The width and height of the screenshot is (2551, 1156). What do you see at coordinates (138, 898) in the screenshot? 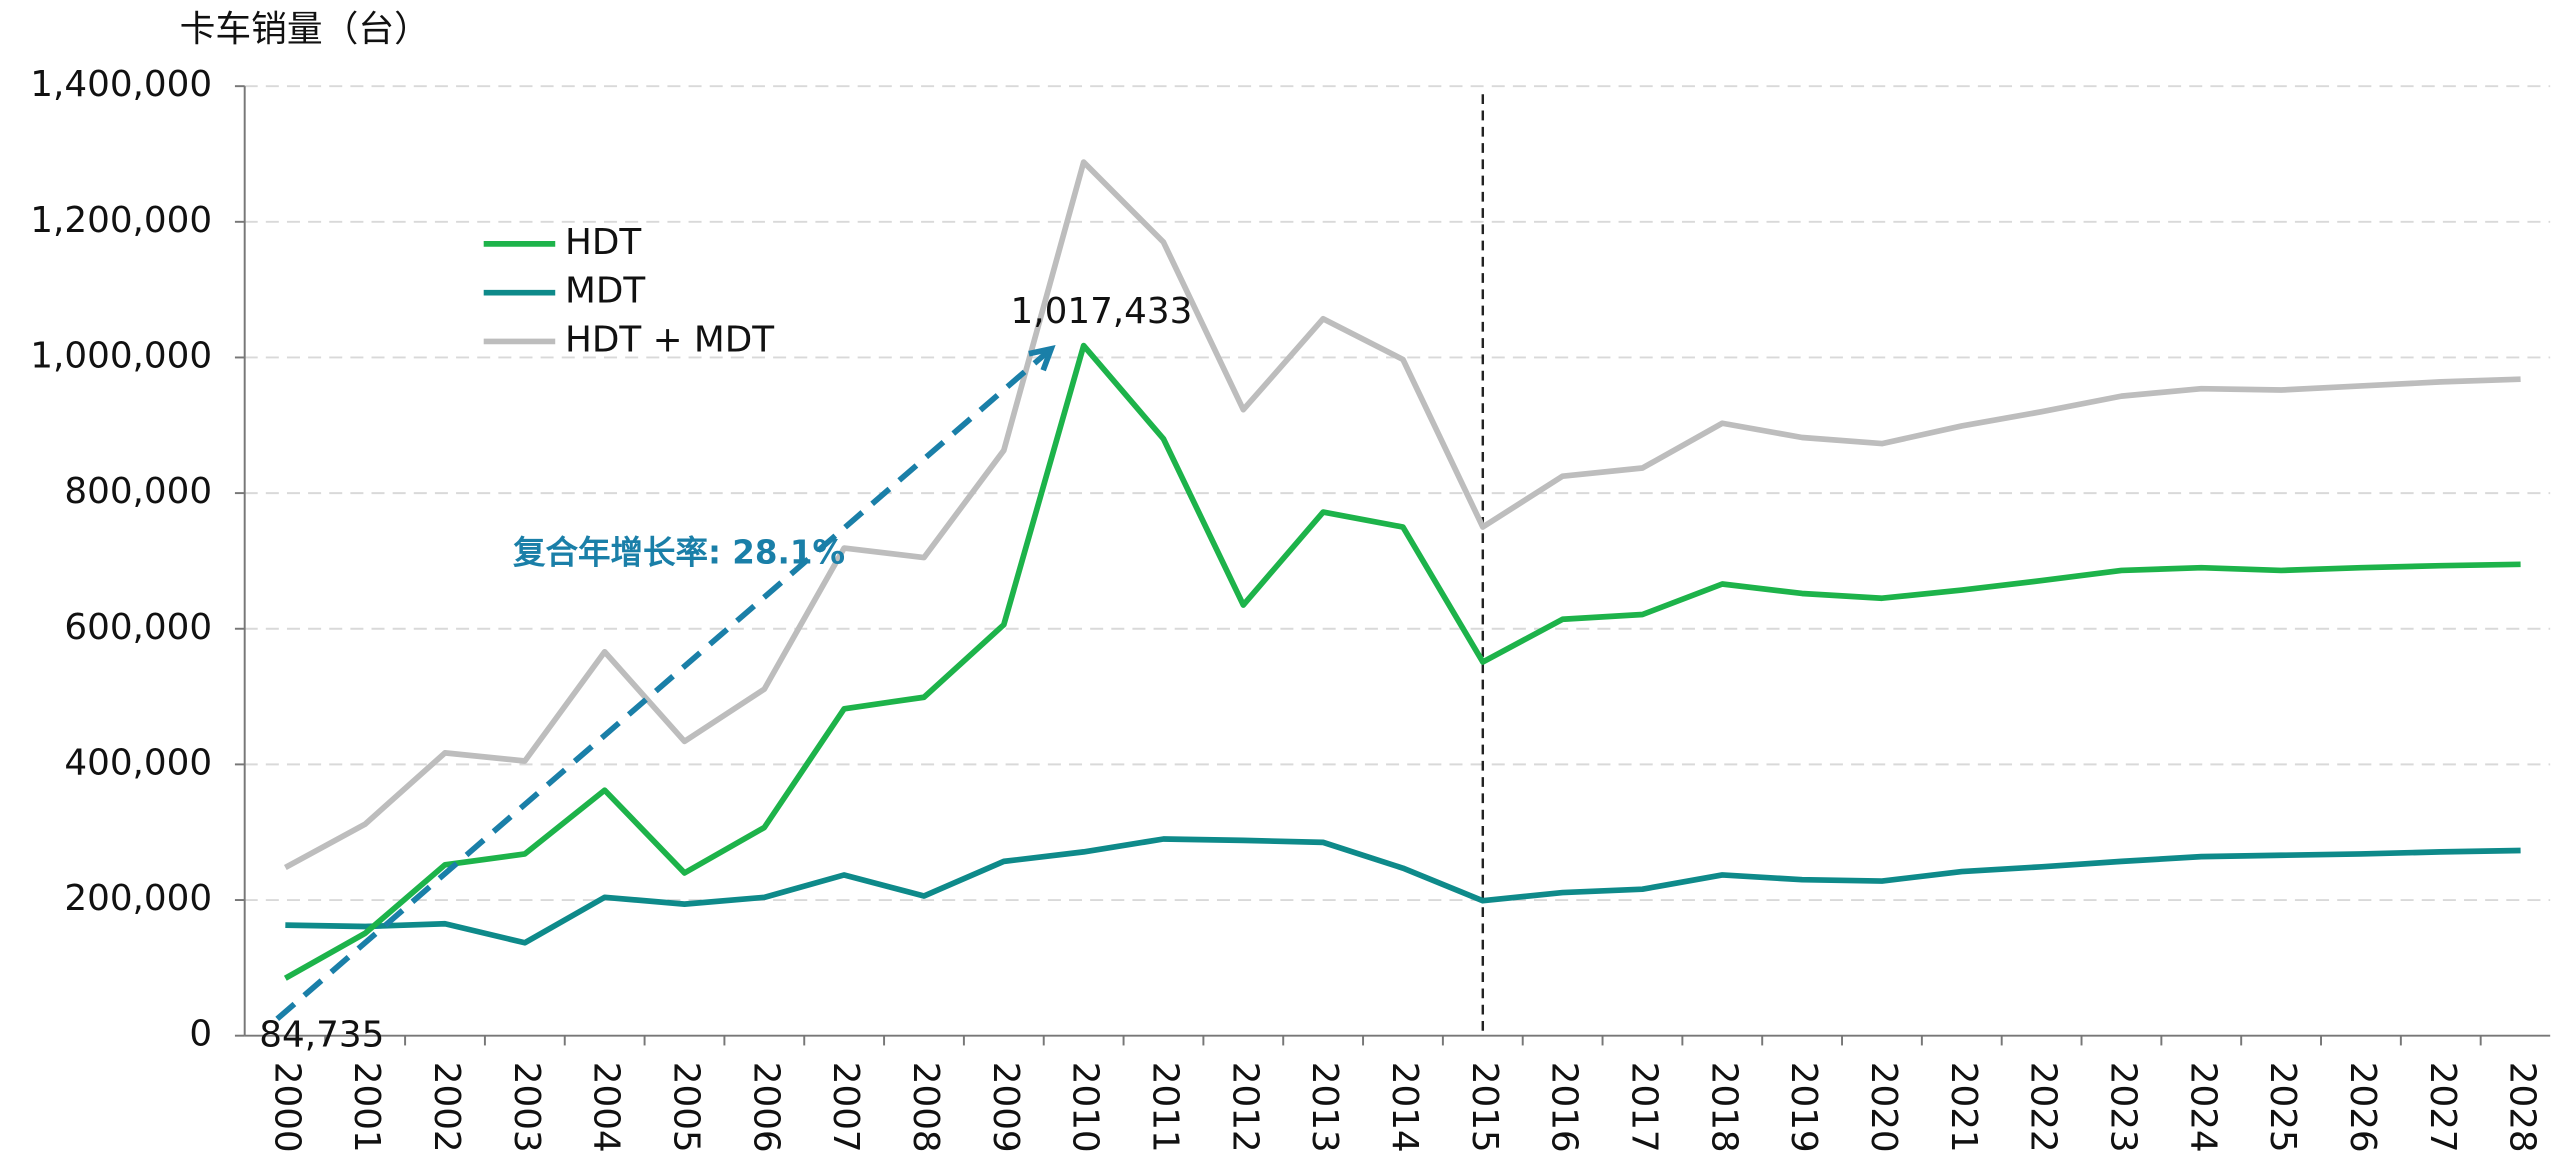
I see `y-tick-label: 200,000` at bounding box center [138, 898].